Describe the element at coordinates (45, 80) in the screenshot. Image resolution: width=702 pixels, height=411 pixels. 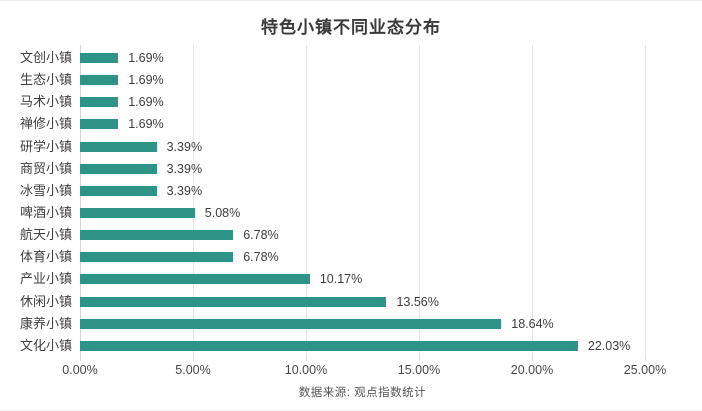
I see `category-label: 生态小镇` at that location.